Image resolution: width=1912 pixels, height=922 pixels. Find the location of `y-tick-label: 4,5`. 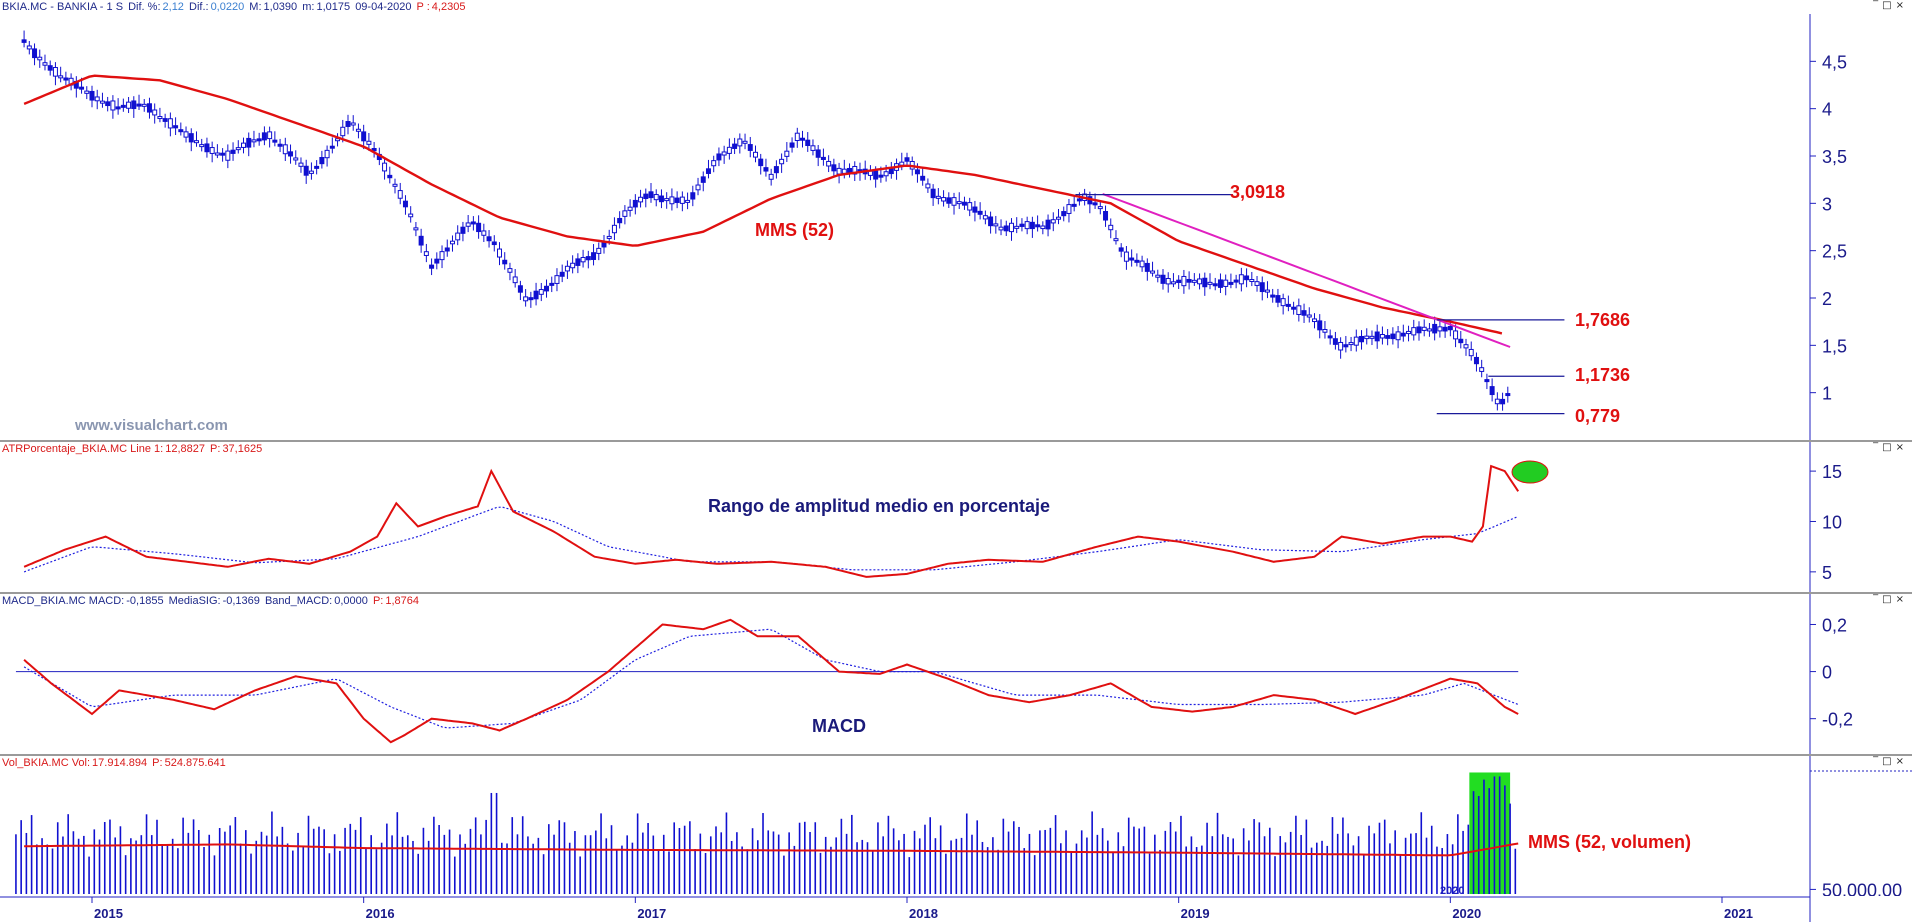

y-tick-label: 4,5 is located at coordinates (1834, 62).